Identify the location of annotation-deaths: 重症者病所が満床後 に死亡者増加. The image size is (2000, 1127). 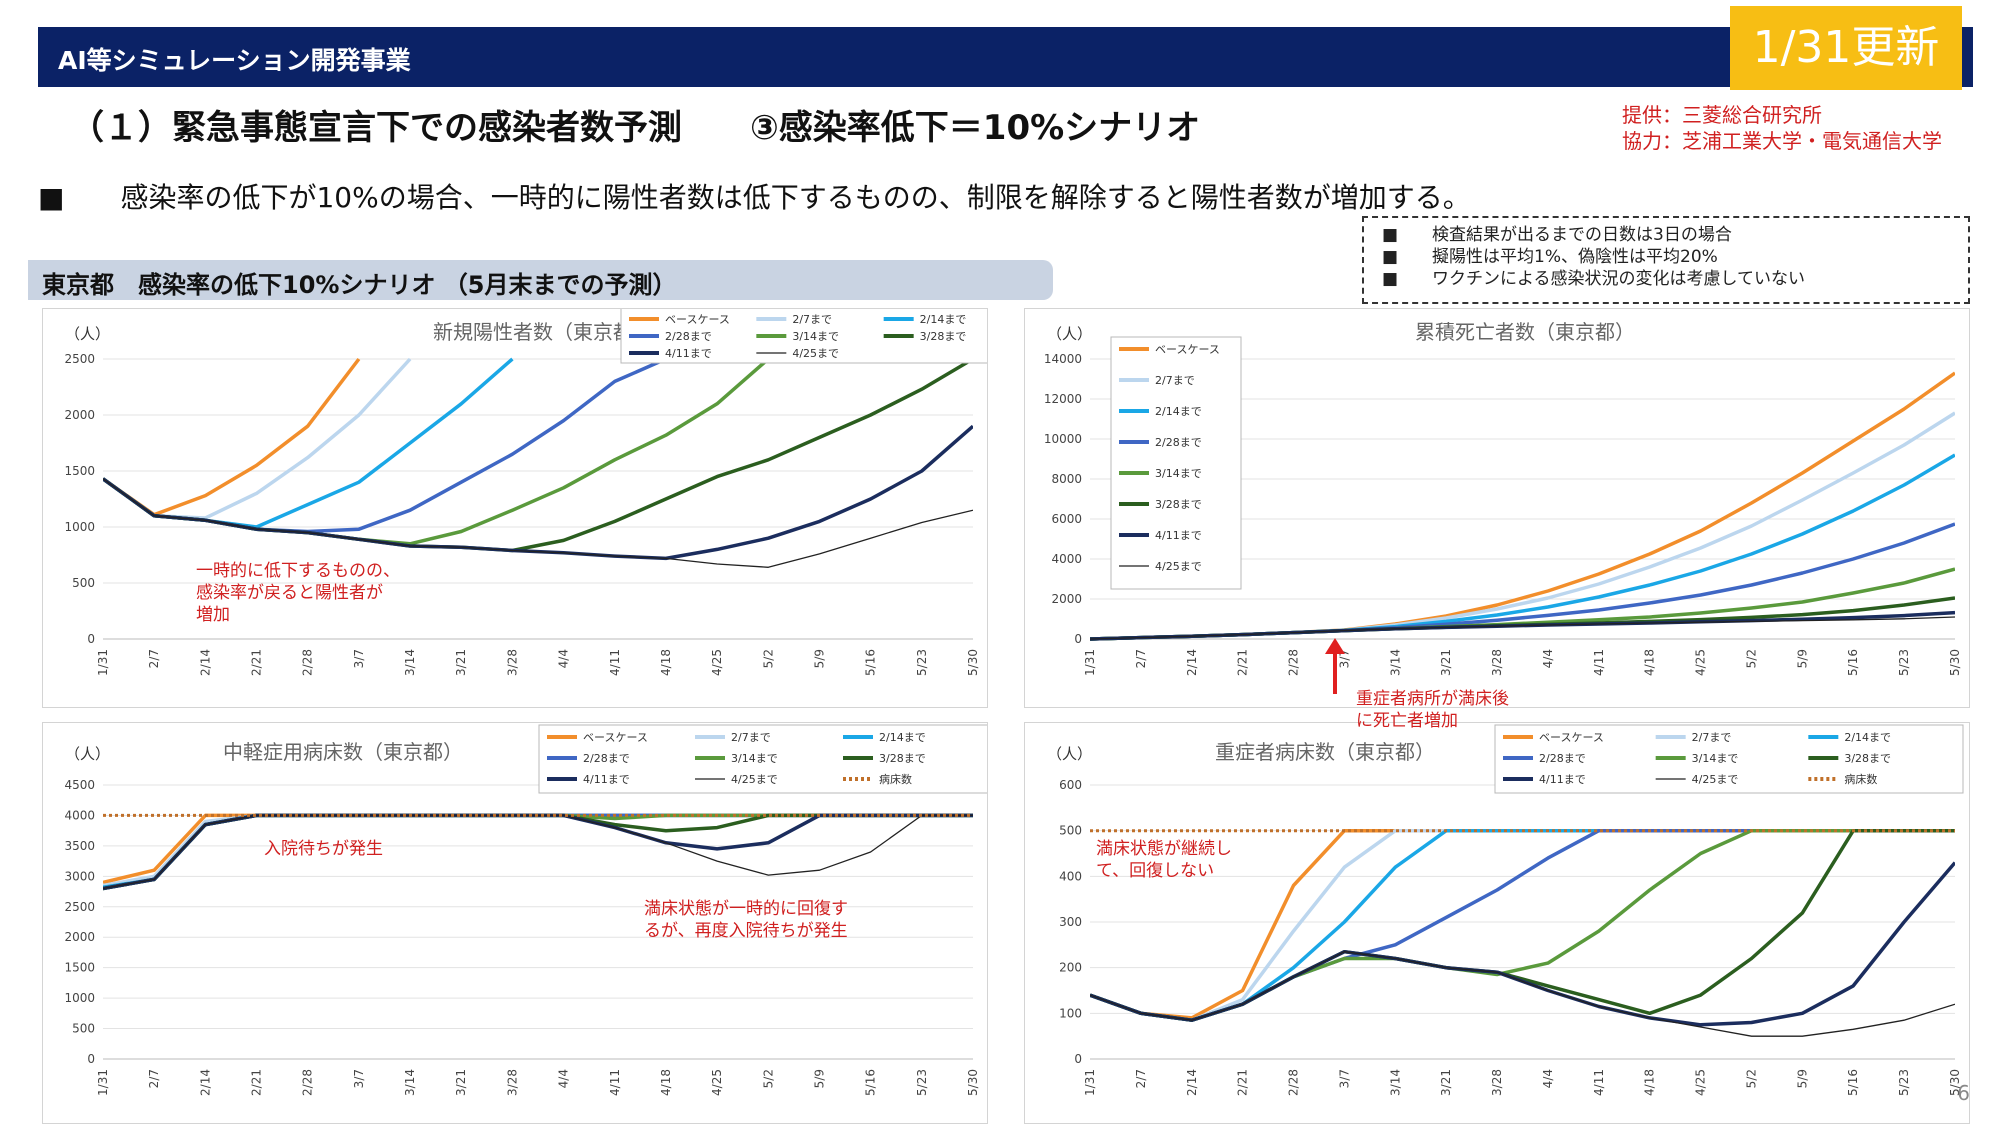
(1432, 710).